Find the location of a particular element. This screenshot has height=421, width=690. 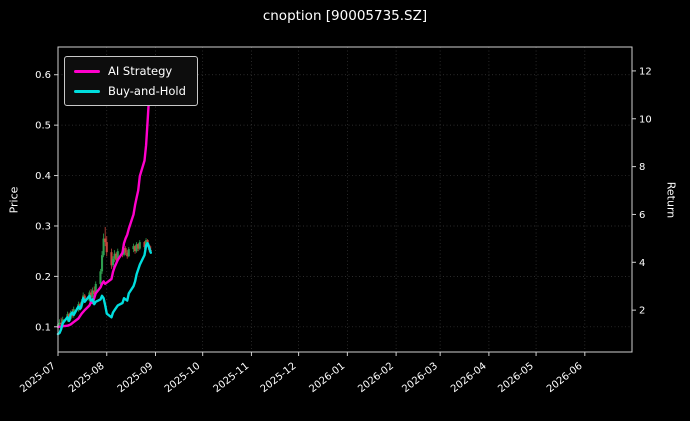

svg-text: 2025-11 is located at coordinates (232, 378).